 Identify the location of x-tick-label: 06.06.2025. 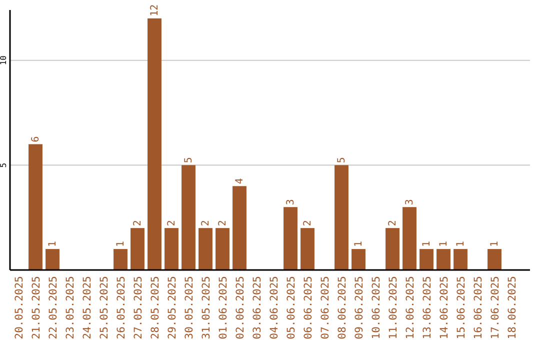
(308, 308).